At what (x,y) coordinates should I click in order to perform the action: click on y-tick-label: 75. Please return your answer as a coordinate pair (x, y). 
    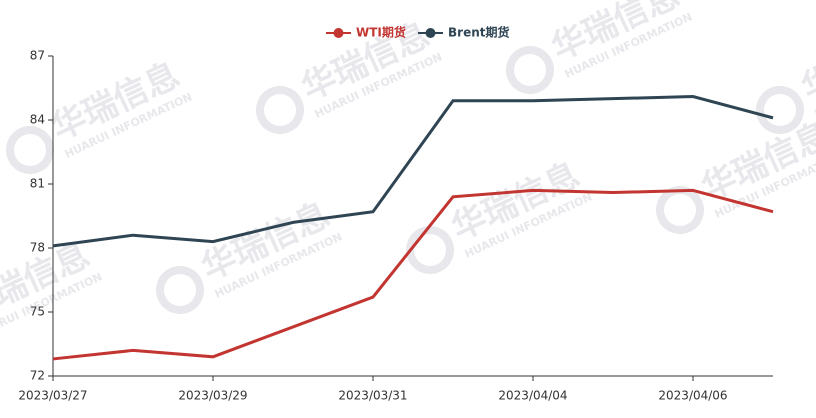
    Looking at the image, I should click on (37, 312).